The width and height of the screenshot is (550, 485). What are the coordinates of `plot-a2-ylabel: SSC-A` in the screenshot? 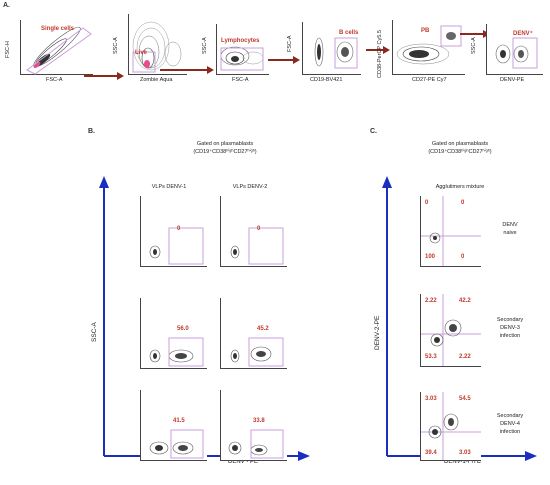 It's located at (116, 45).